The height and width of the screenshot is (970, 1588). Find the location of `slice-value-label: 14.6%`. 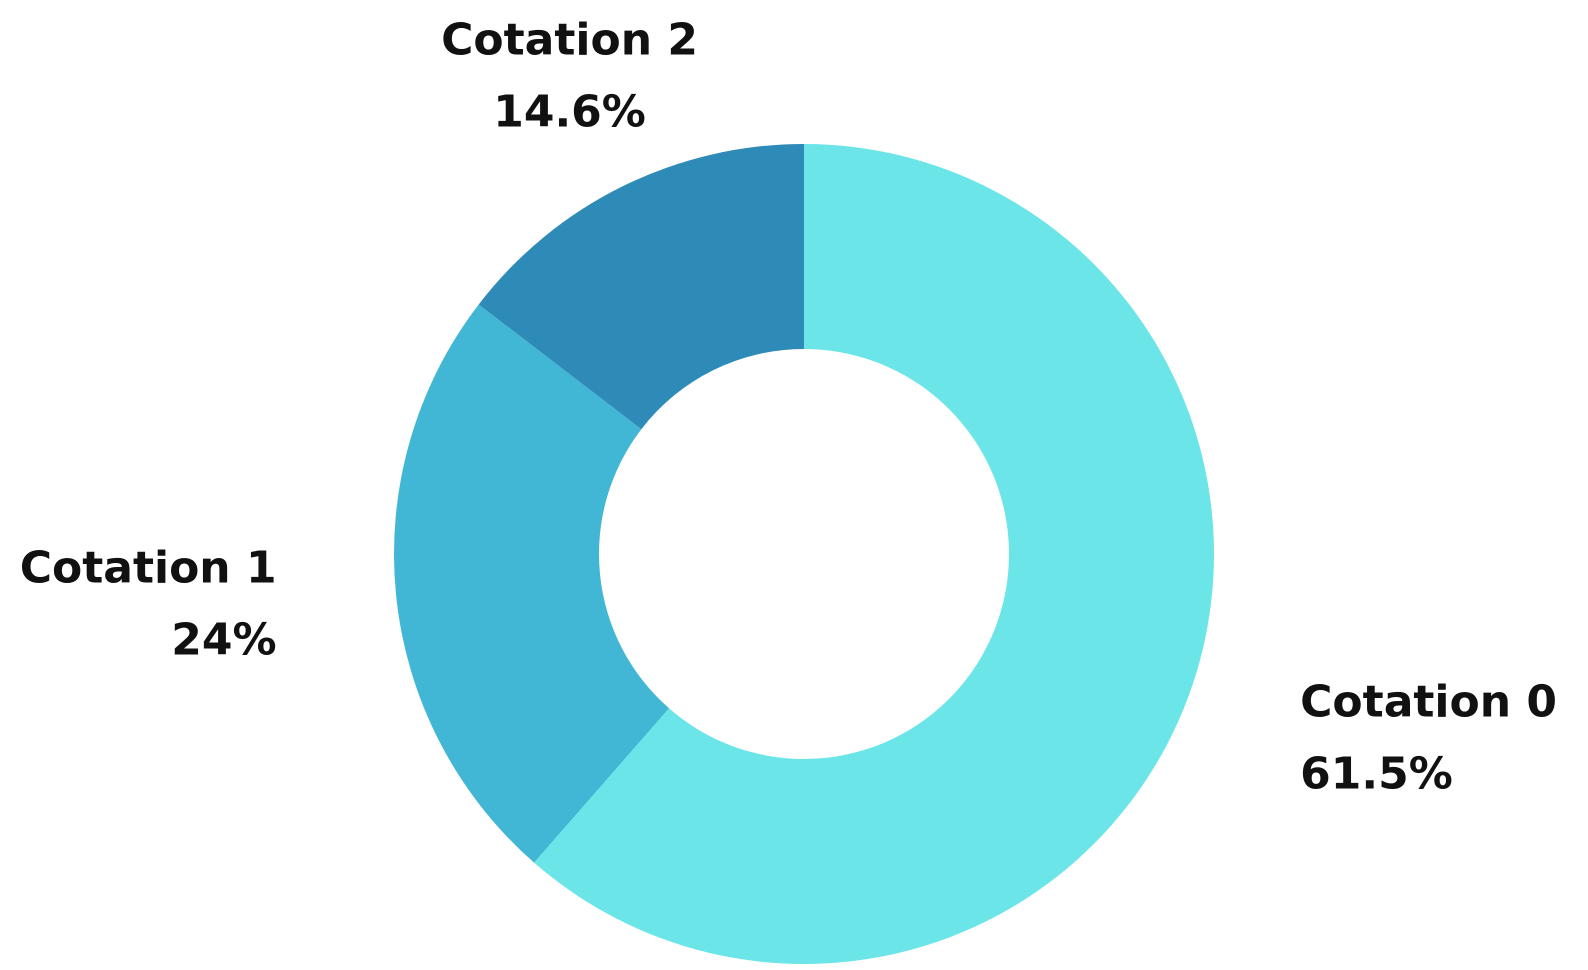

slice-value-label: 14.6% is located at coordinates (569, 112).